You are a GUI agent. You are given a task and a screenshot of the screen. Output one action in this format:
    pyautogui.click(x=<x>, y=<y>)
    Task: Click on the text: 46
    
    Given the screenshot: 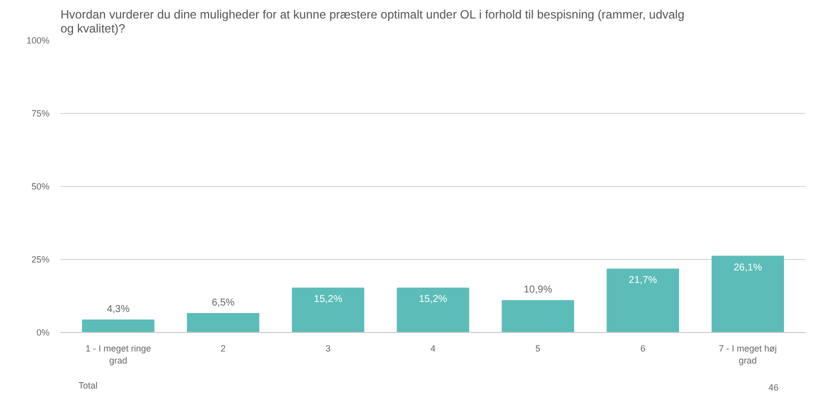 What is the action you would take?
    pyautogui.click(x=773, y=387)
    